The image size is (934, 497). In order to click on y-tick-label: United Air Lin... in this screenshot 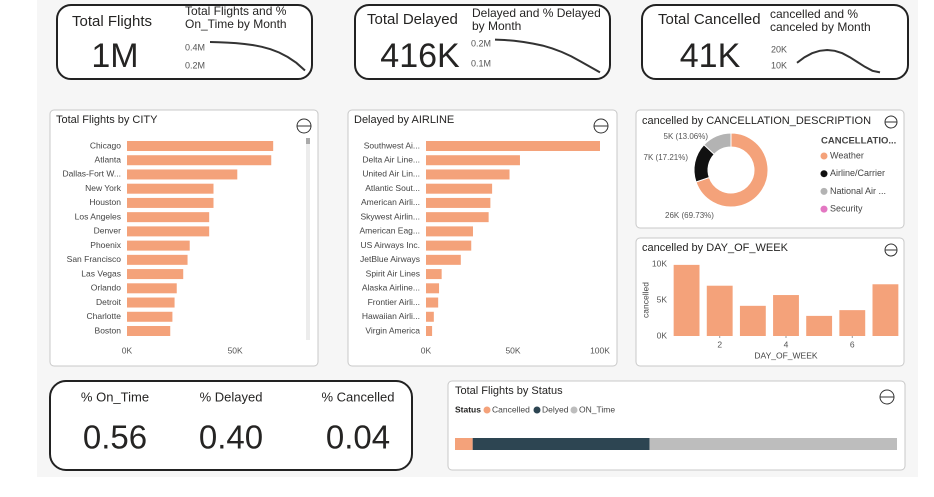, I will do `click(391, 174)`.